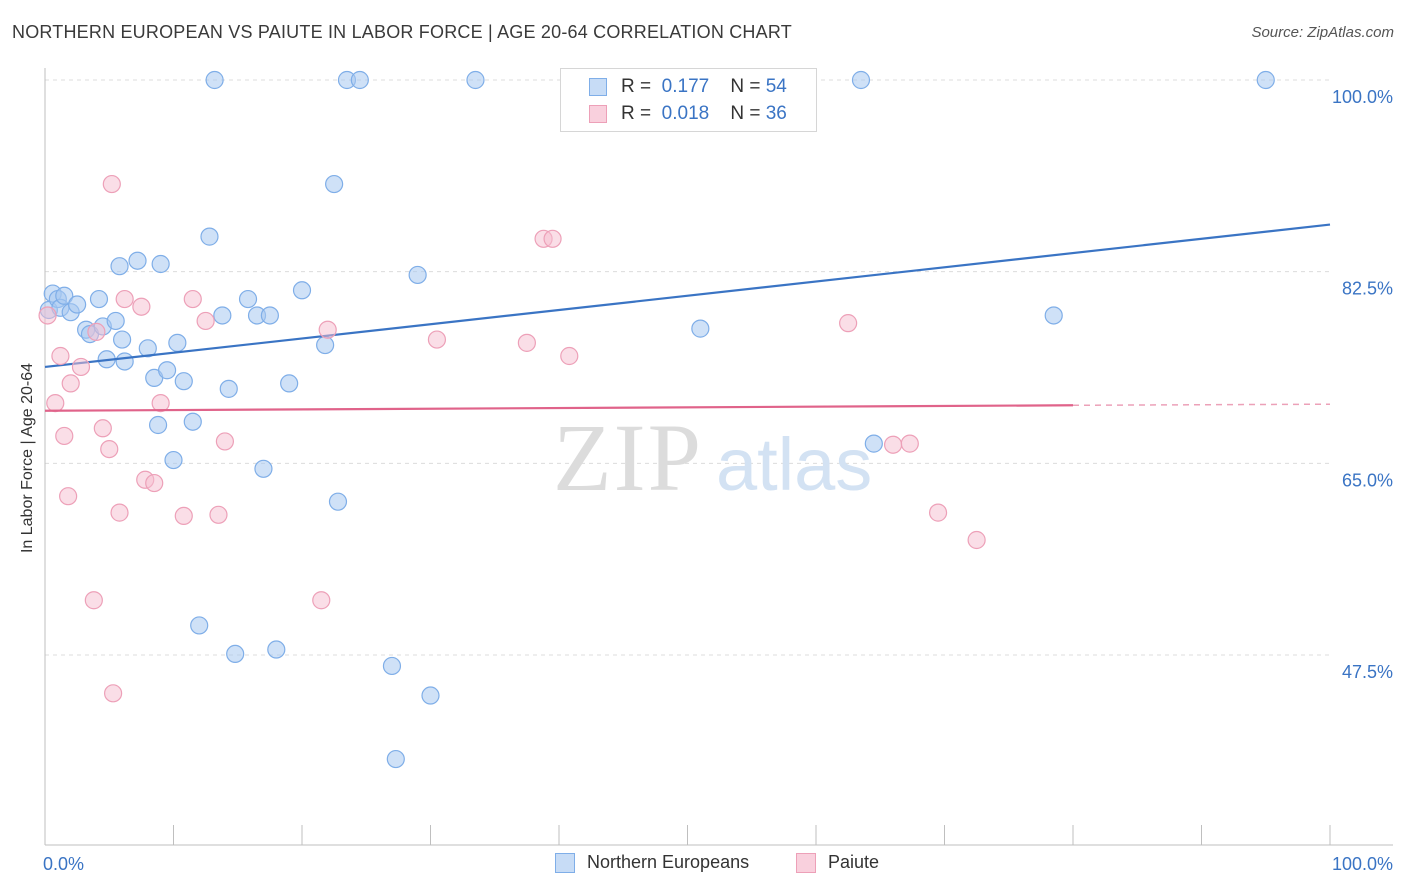 This screenshot has height=892, width=1406. Describe the element at coordinates (63, 864) in the screenshot. I see `x-tick-label: 0.0%` at that location.